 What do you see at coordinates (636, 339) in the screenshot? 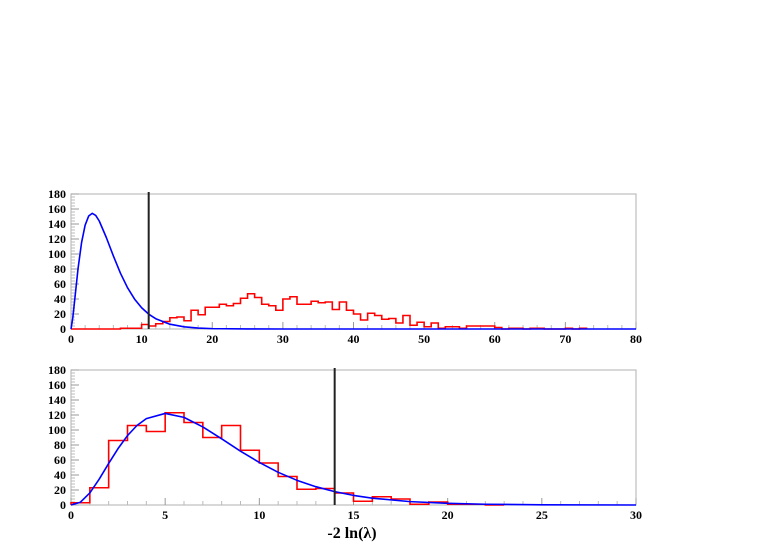
I see `x-tick-label: 80` at bounding box center [636, 339].